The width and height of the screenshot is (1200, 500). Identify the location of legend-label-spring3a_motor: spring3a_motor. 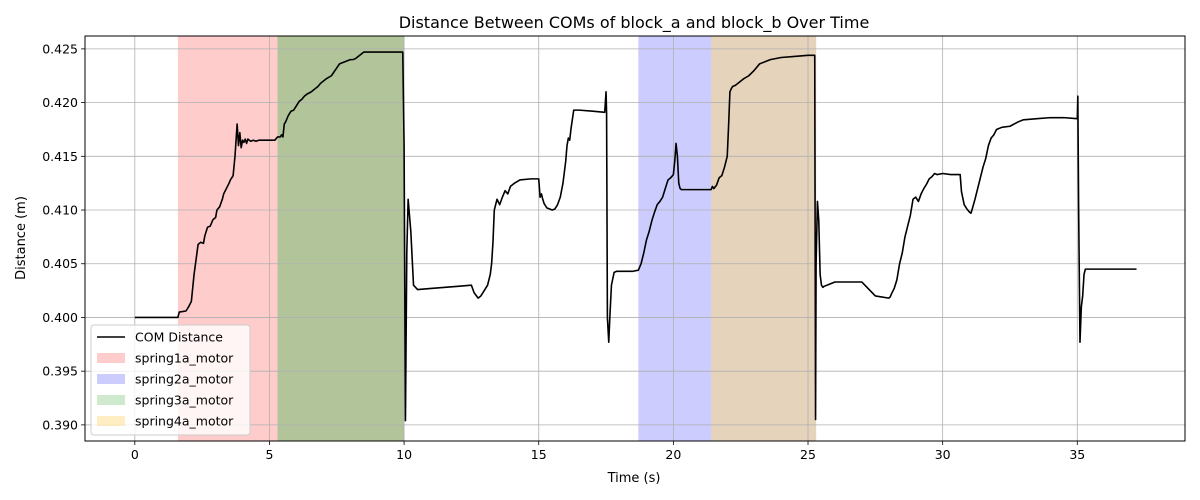
(184, 400).